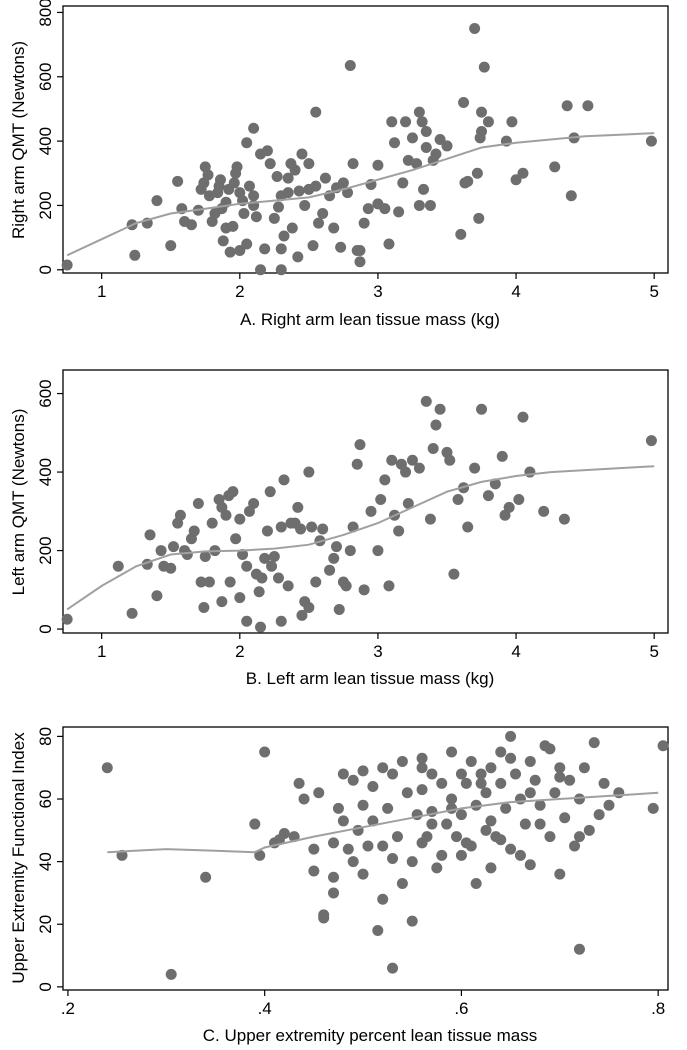  Describe the element at coordinates (515, 651) in the screenshot. I see `x-tick-label-b: 4` at that location.